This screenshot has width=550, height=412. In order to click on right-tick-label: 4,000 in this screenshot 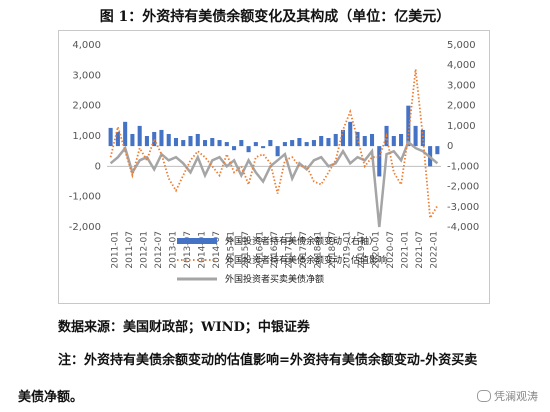, I will do `click(461, 65)`.